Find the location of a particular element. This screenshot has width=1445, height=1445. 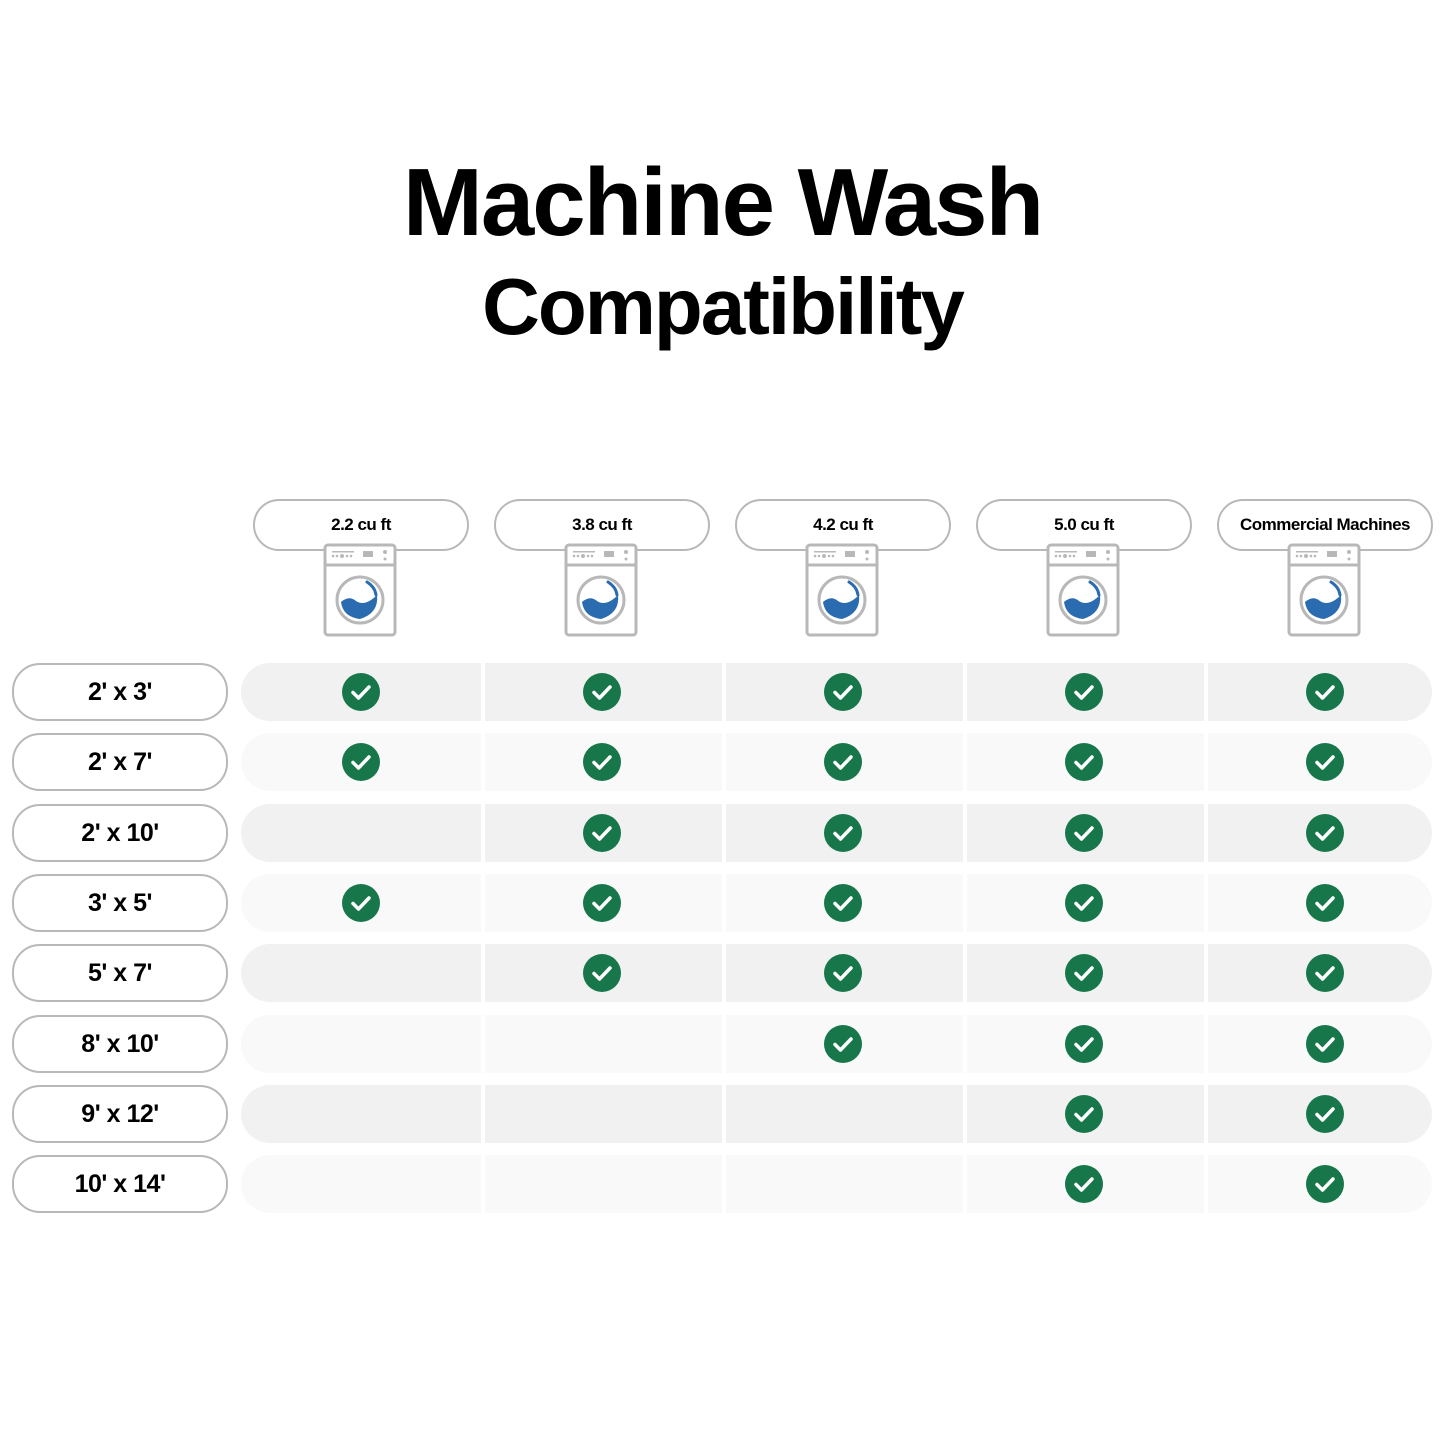

row-label: 2' x 7' is located at coordinates (120, 762).